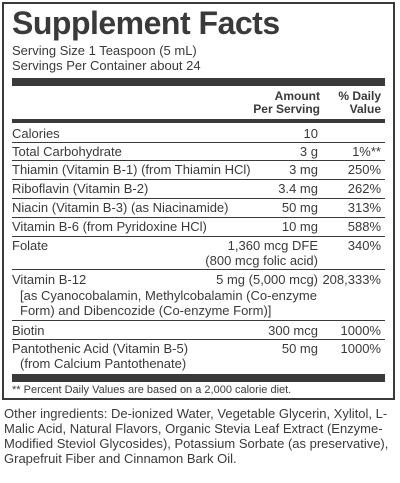 The width and height of the screenshot is (400, 483). What do you see at coordinates (30, 245) in the screenshot?
I see `nutrient-name: Folate` at bounding box center [30, 245].